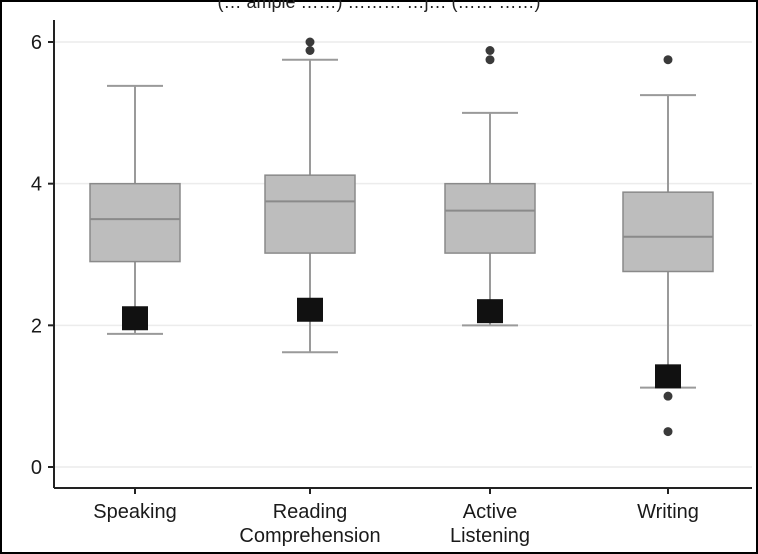  I want to click on caption-text: (… ample ……) ……… …j… (…… ……), so click(378, 6).